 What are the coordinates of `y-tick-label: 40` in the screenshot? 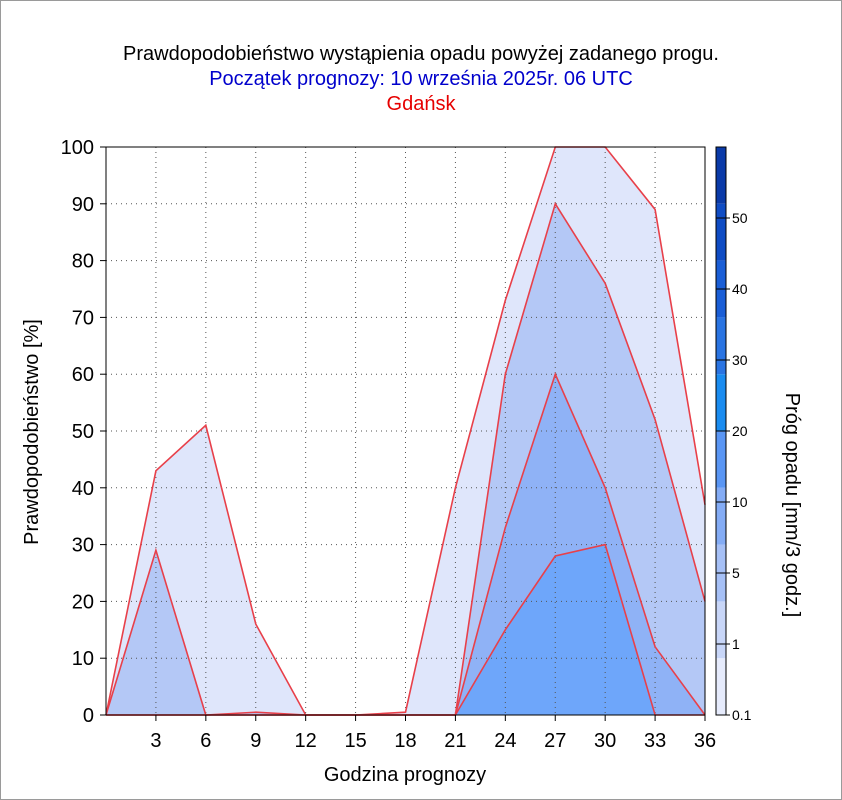 It's located at (83, 489).